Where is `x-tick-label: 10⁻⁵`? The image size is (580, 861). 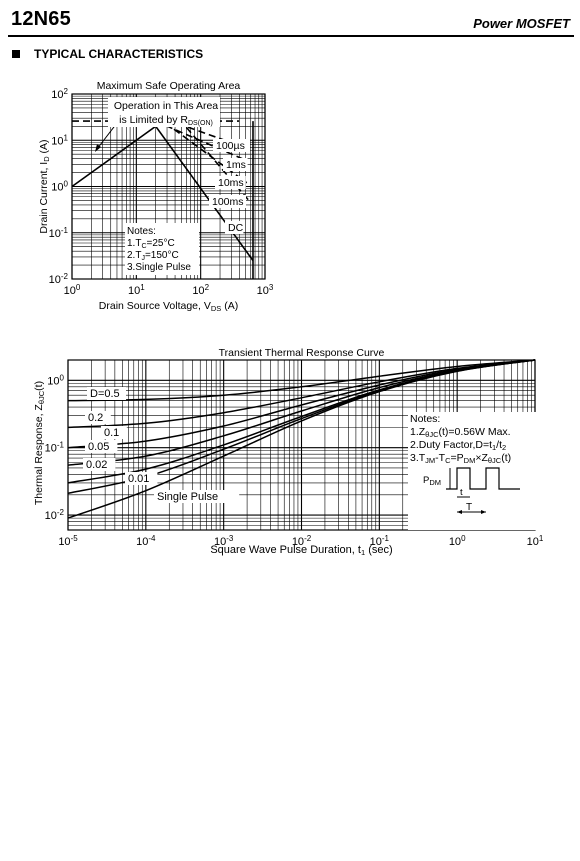
x-tick-label: 10⁻⁵ is located at coordinates (68, 541).